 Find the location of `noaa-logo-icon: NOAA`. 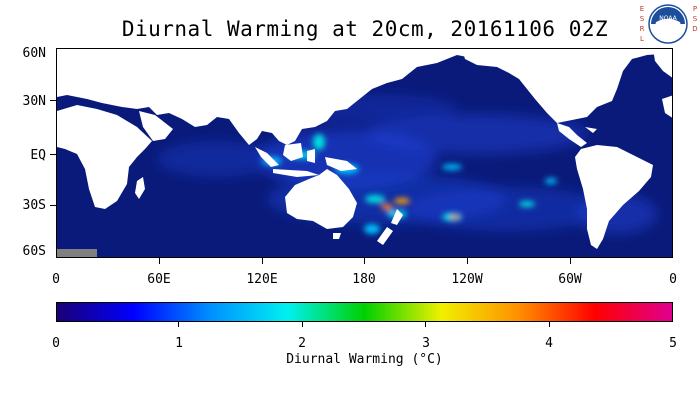

noaa-logo-icon: NOAA is located at coordinates (668, 24).